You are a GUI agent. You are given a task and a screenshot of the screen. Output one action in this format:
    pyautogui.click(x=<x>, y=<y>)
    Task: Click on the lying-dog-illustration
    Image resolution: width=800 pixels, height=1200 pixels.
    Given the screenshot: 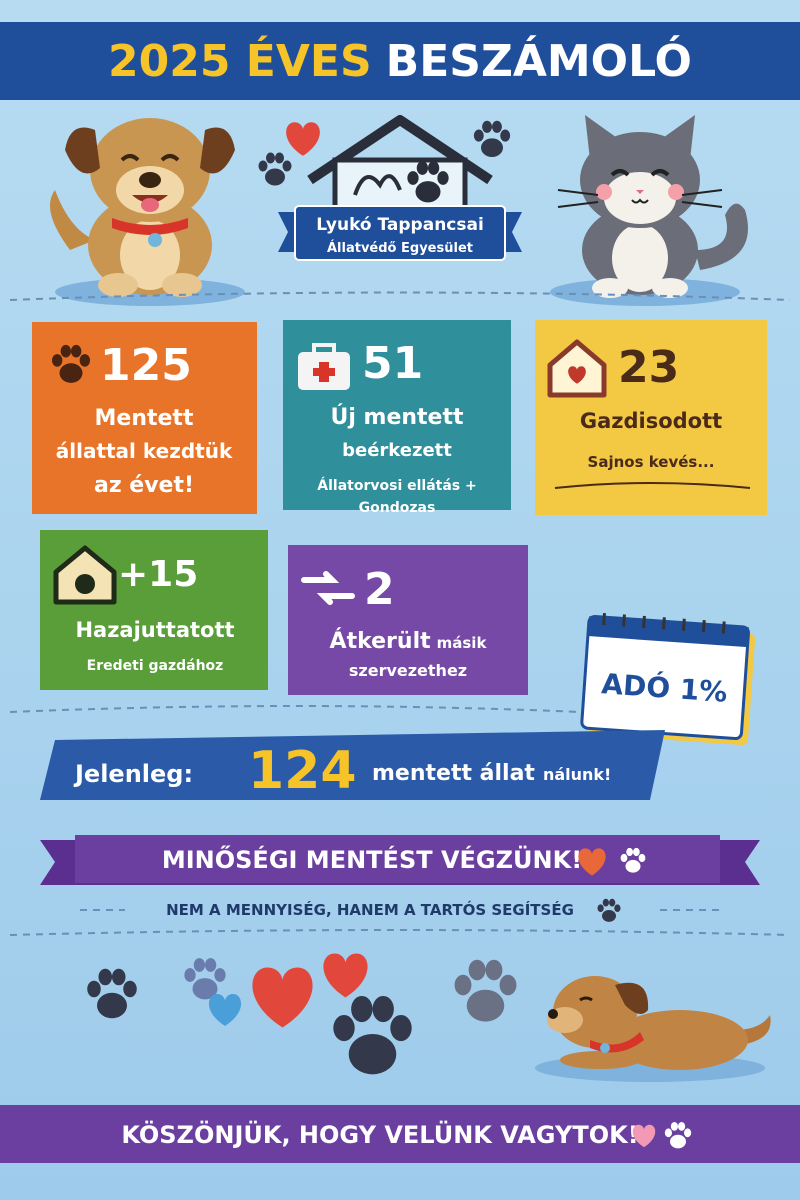 What is the action you would take?
    pyautogui.click(x=653, y=1029)
    